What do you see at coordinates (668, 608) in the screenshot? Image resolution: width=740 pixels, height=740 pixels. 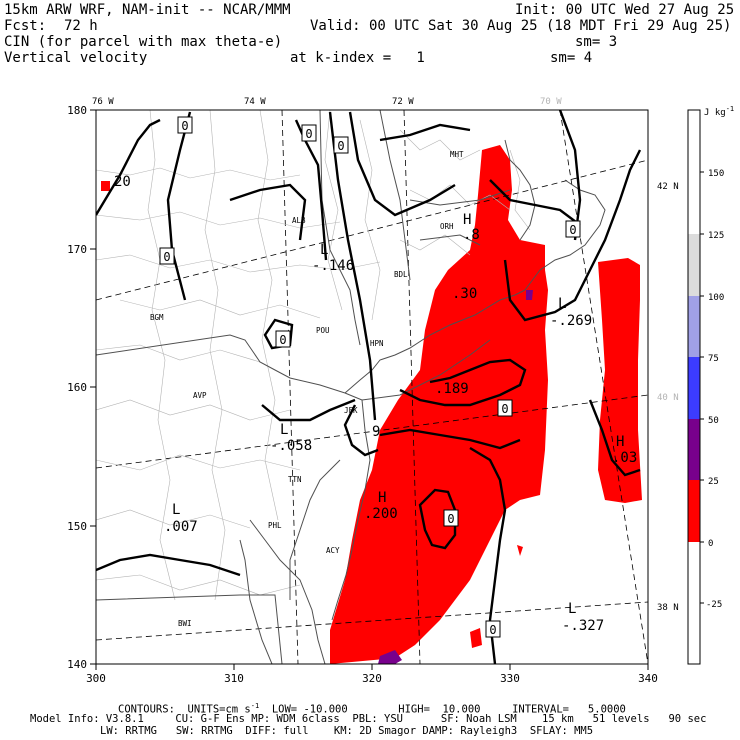 I see `lat-label: 38 N` at bounding box center [668, 608].